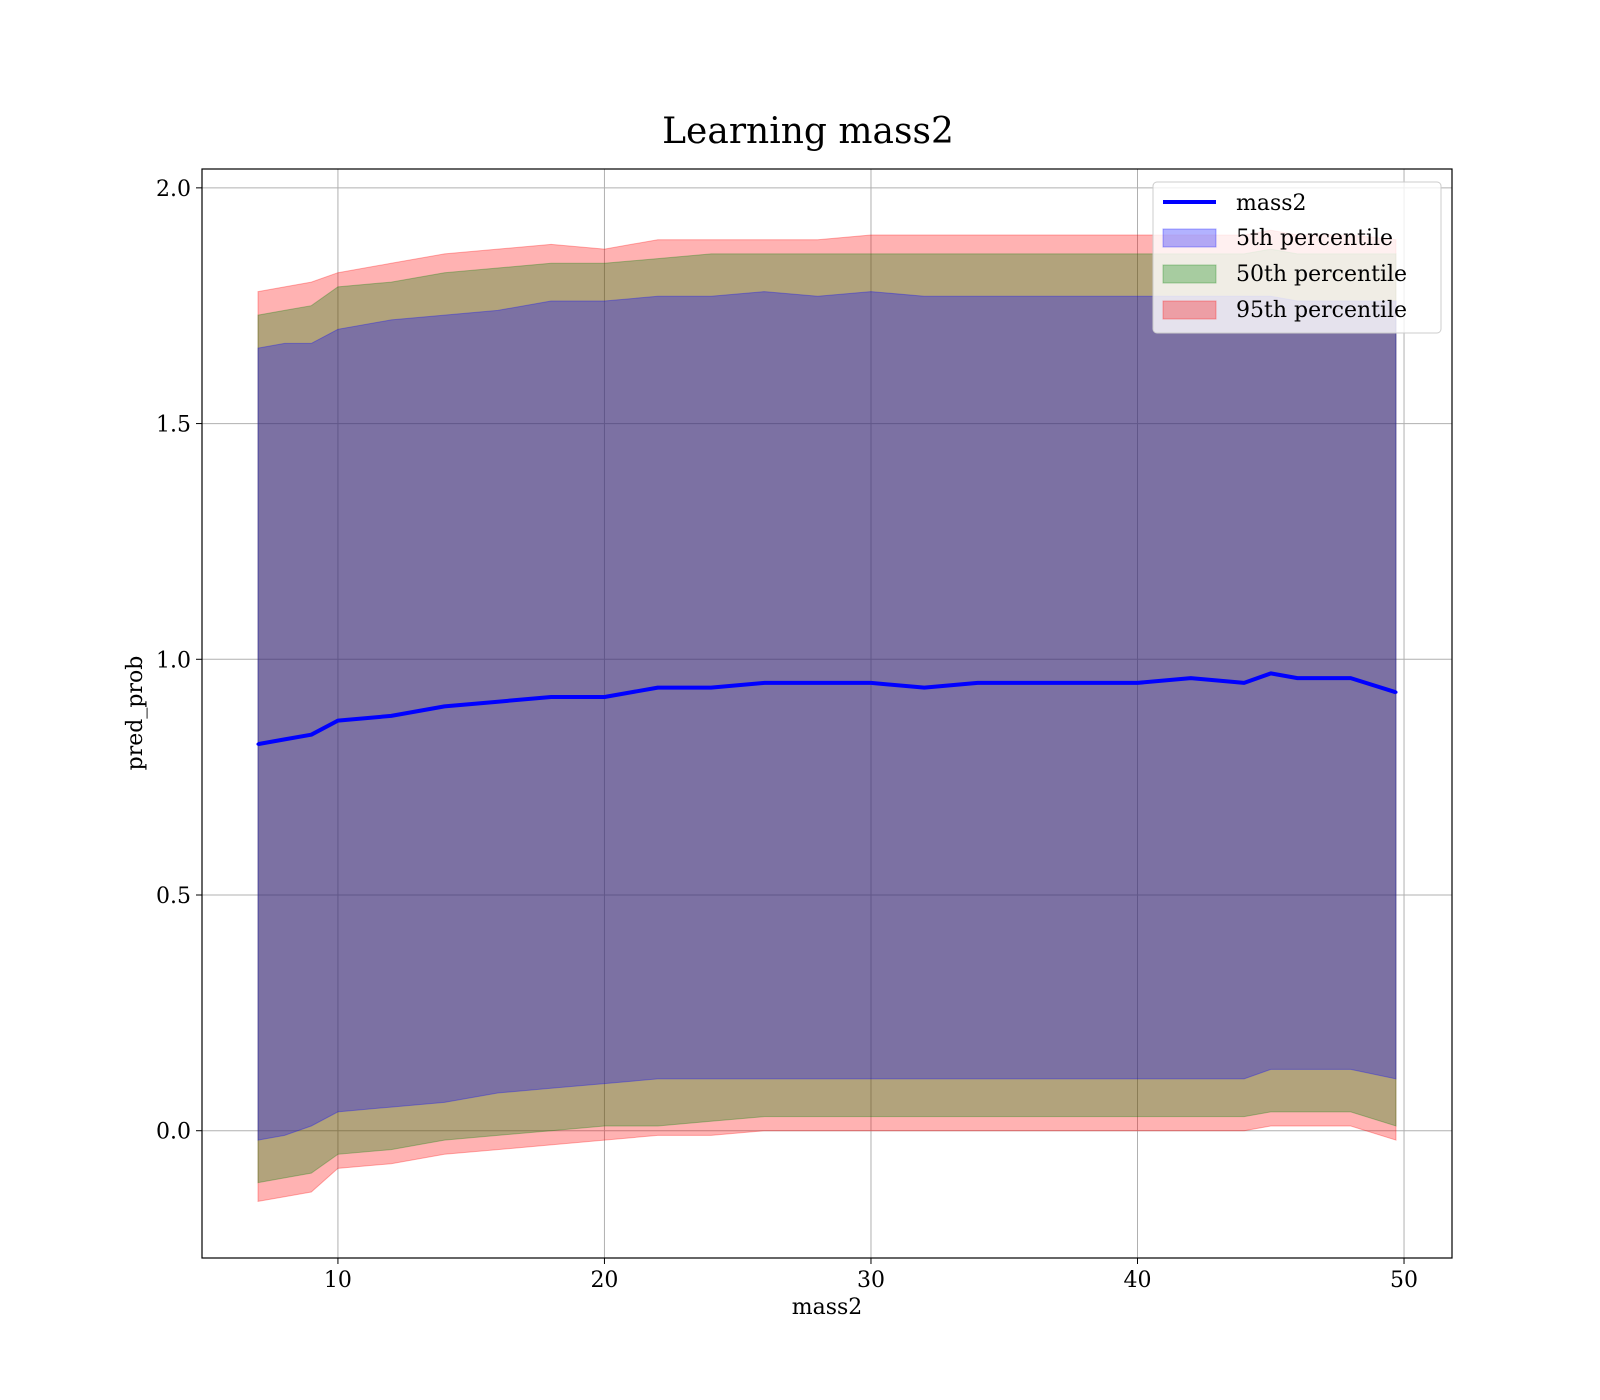 The width and height of the screenshot is (1600, 1400). What do you see at coordinates (1271, 203) in the screenshot?
I see `legend-label-mass2: mass2` at bounding box center [1271, 203].